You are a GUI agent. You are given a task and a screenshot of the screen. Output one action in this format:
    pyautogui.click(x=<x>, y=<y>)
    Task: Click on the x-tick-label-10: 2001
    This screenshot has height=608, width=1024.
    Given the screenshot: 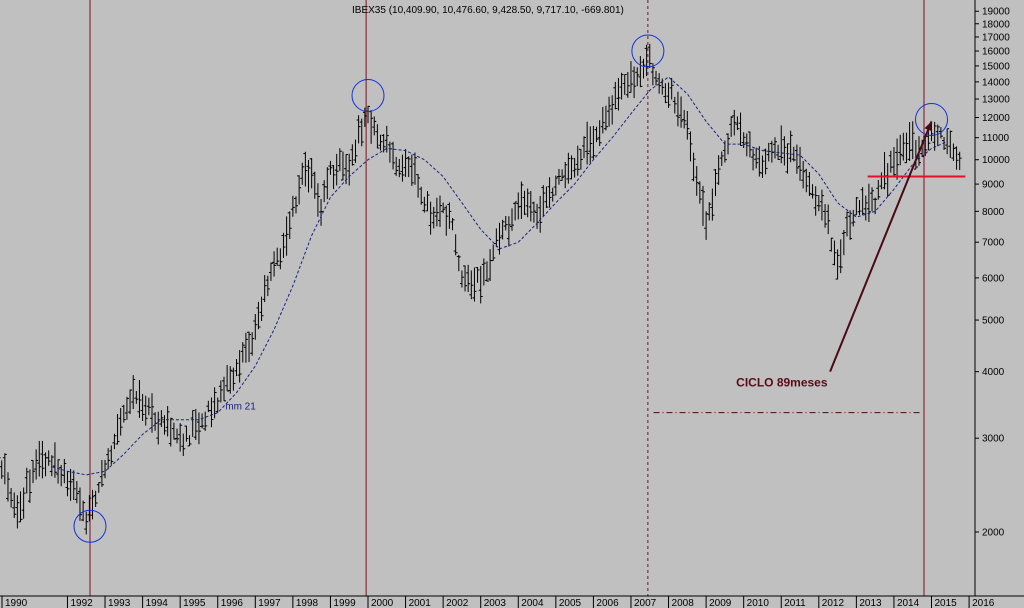 What is the action you would take?
    pyautogui.click(x=420, y=603)
    